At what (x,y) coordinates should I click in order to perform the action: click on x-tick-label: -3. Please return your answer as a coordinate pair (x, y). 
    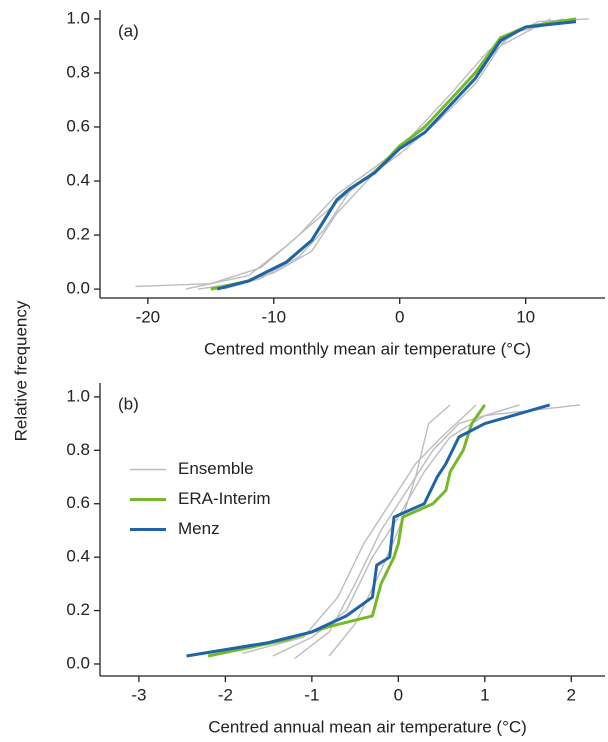
    Looking at the image, I should click on (138, 694).